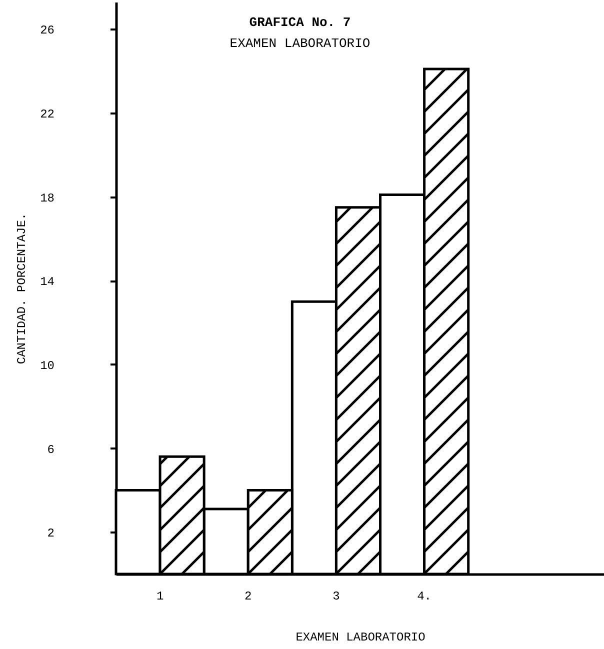 The image size is (604, 649). Describe the element at coordinates (300, 43) in the screenshot. I see `text: EXAMEN LABORATORIO` at that location.